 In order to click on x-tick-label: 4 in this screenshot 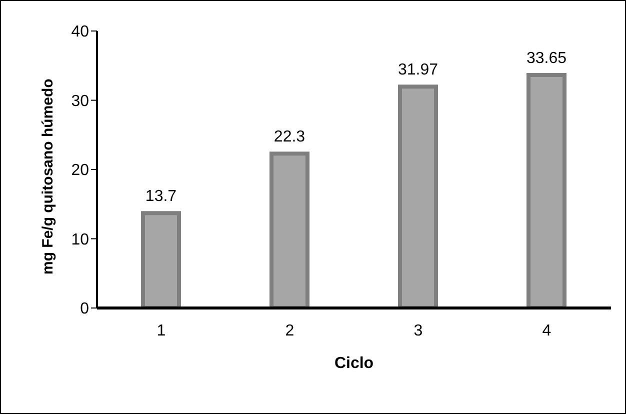, I will do `click(547, 331)`.